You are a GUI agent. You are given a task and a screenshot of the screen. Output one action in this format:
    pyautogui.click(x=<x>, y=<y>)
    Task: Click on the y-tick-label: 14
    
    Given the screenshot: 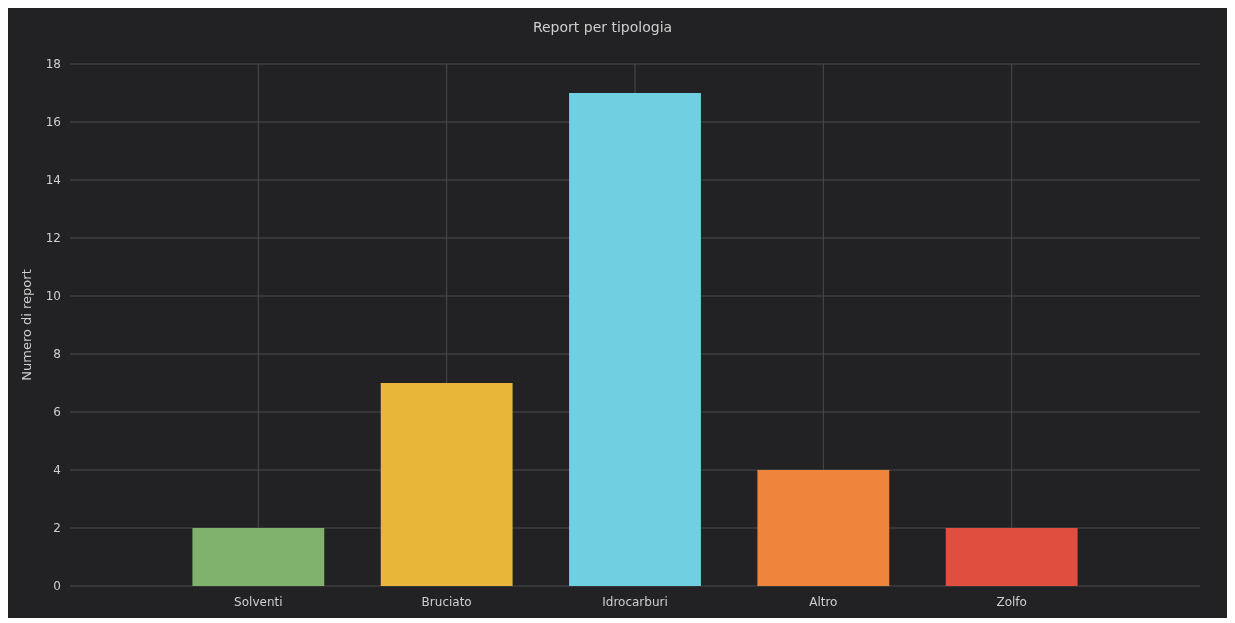 What is the action you would take?
    pyautogui.click(x=53, y=180)
    